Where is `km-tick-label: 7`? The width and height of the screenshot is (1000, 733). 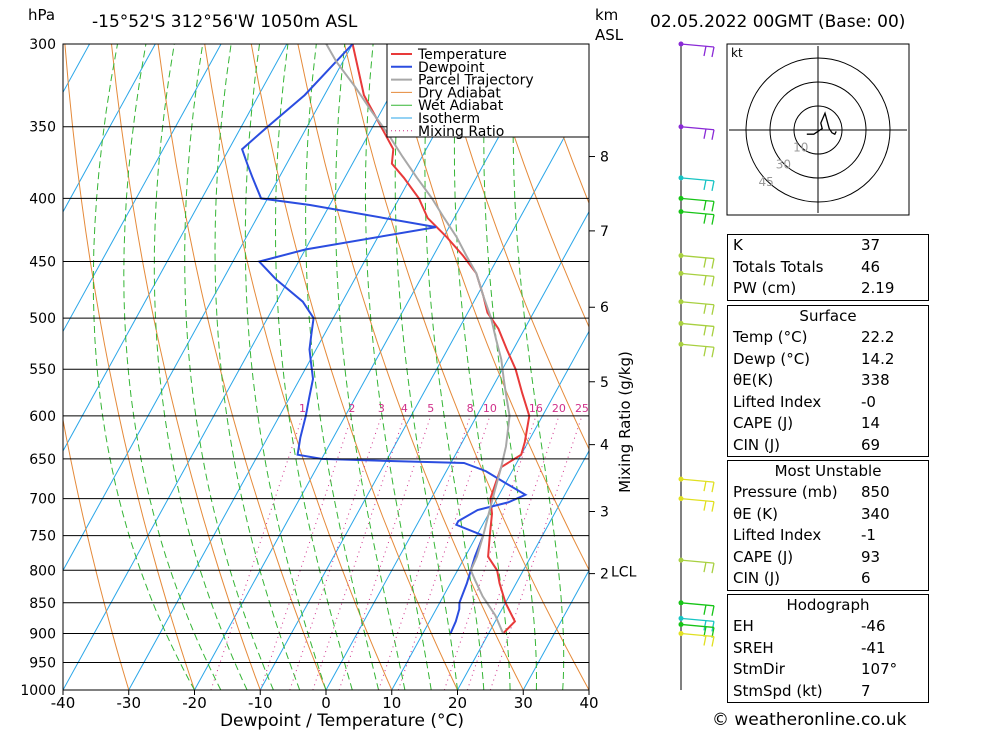
km-tick-label: 7 is located at coordinates (604, 232).